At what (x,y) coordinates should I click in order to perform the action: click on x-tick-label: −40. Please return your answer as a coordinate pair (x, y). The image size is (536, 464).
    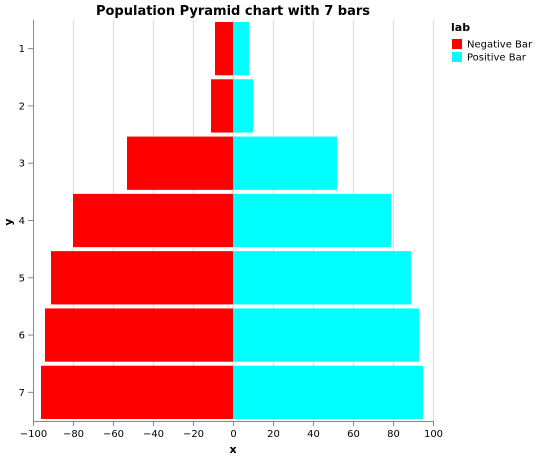
    Looking at the image, I should click on (153, 434).